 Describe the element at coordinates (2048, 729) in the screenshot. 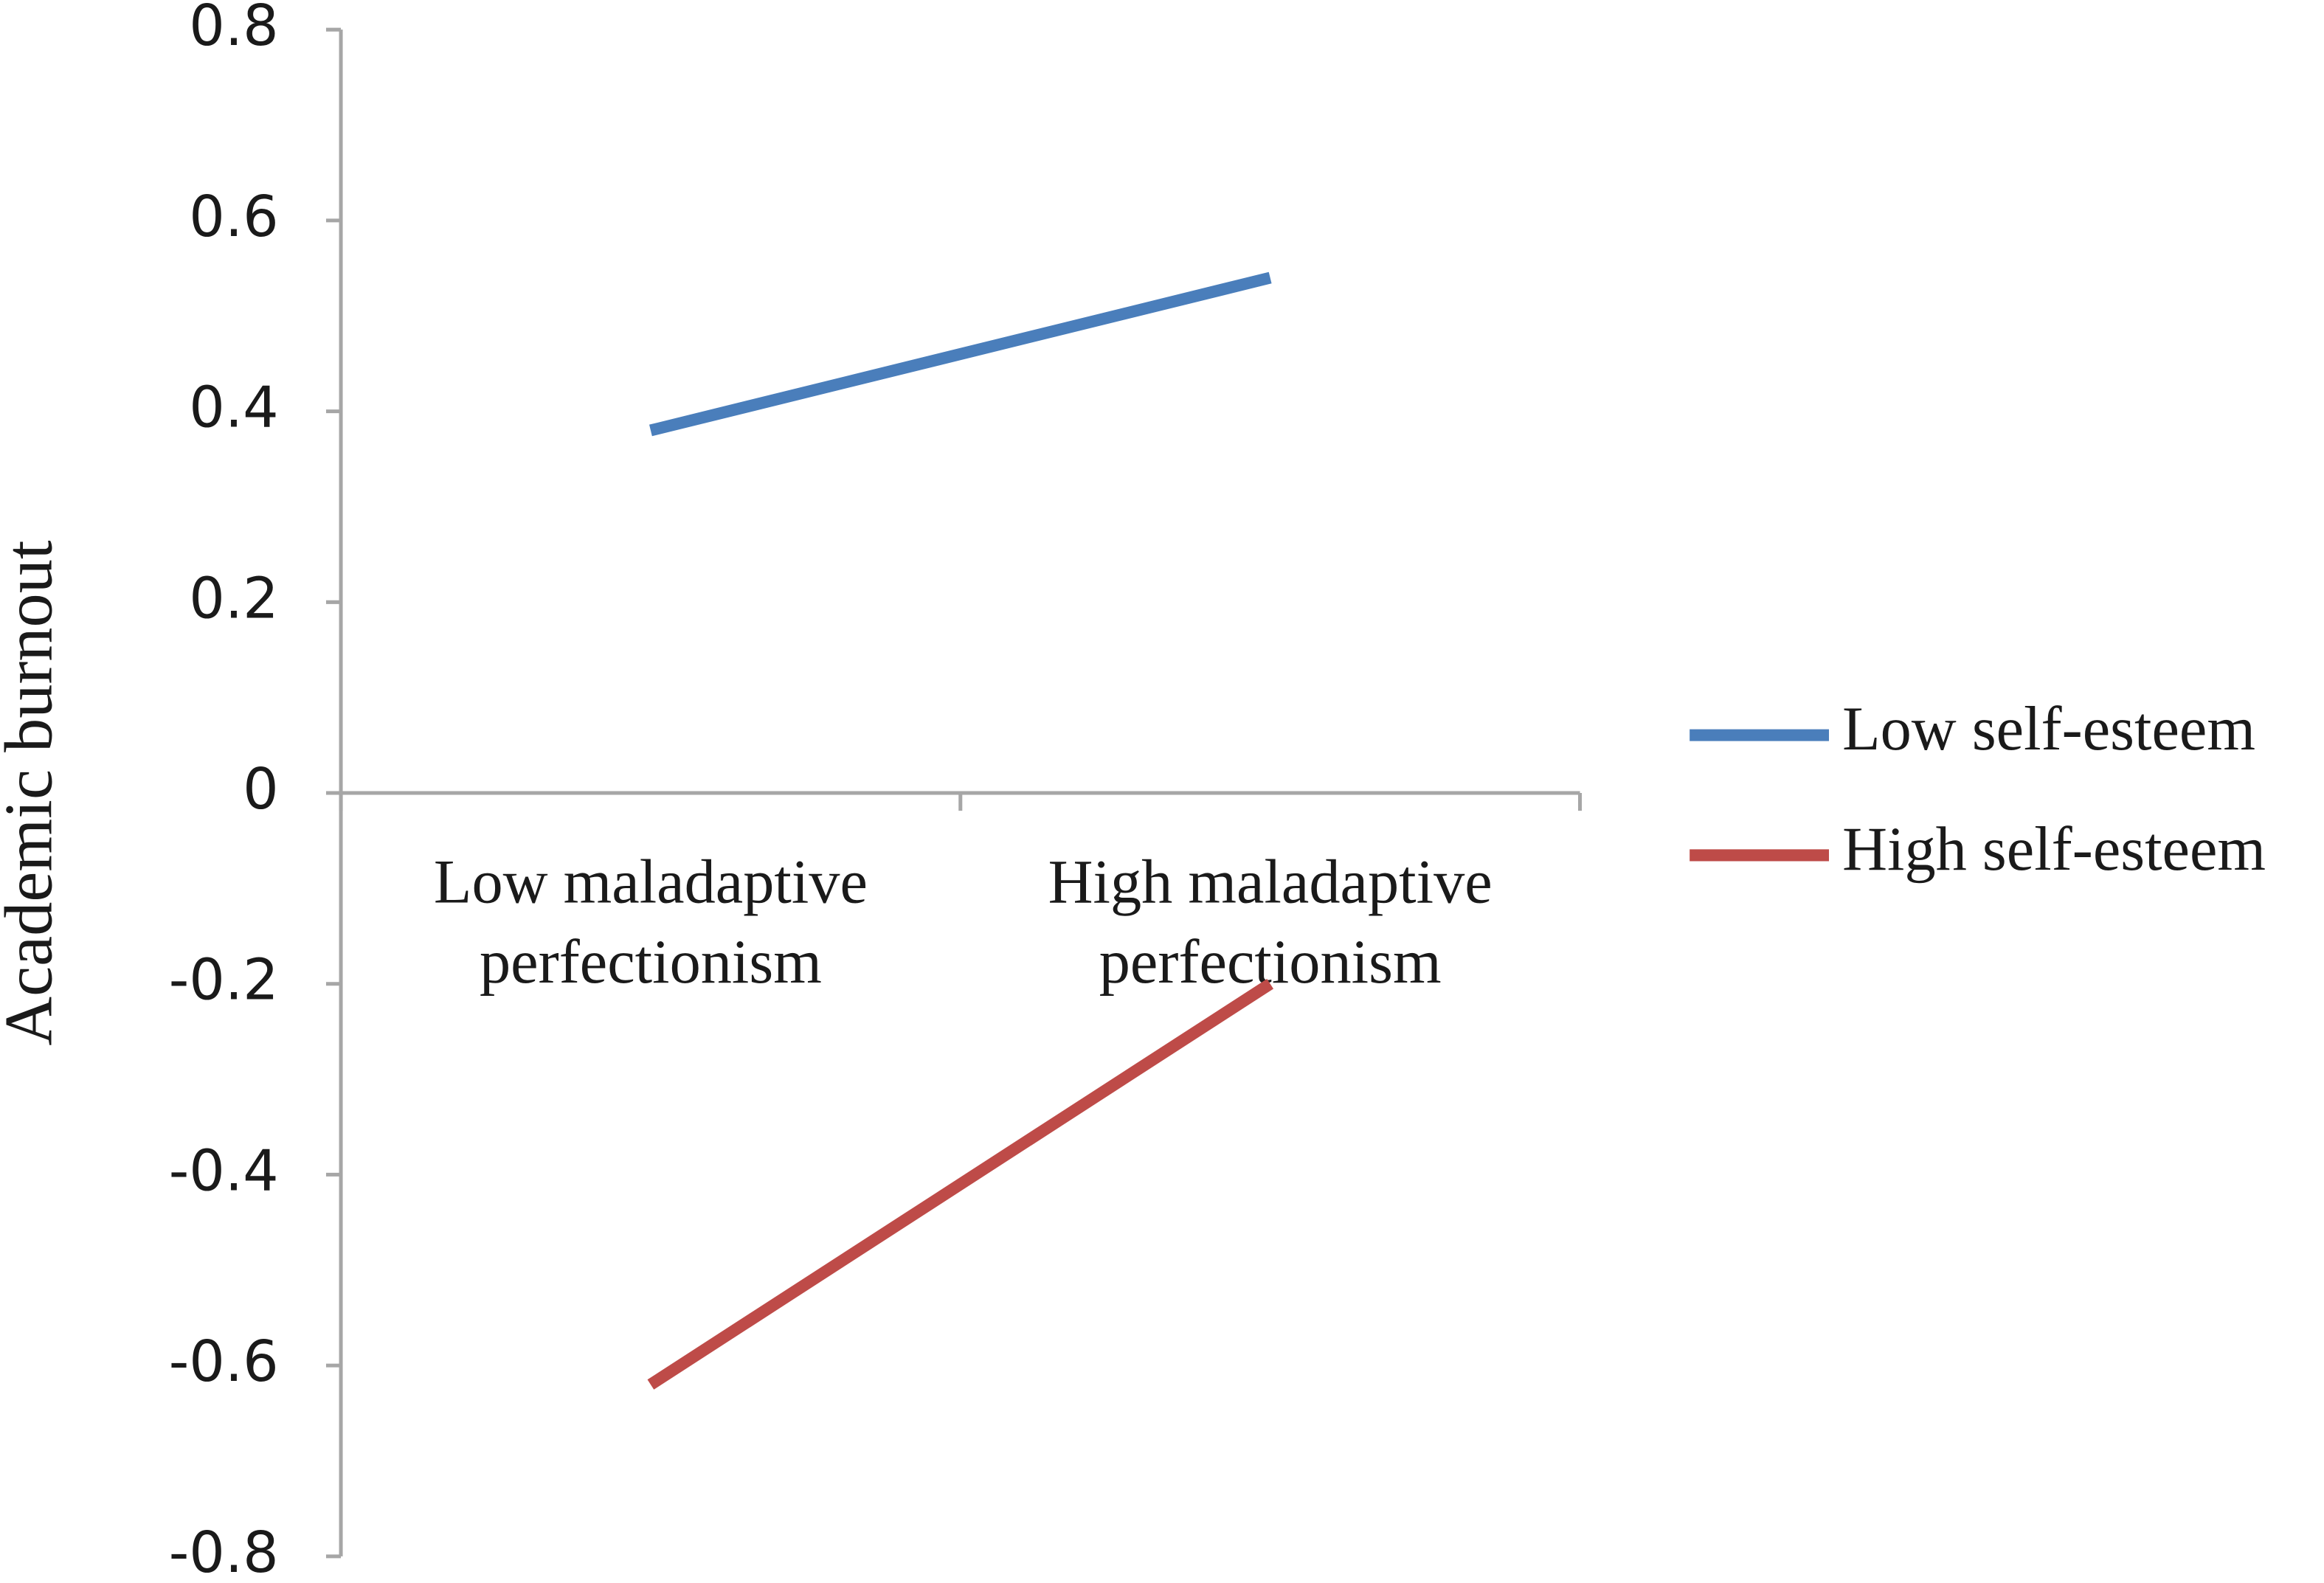

I see `legend-label: Low self-esteem` at that location.